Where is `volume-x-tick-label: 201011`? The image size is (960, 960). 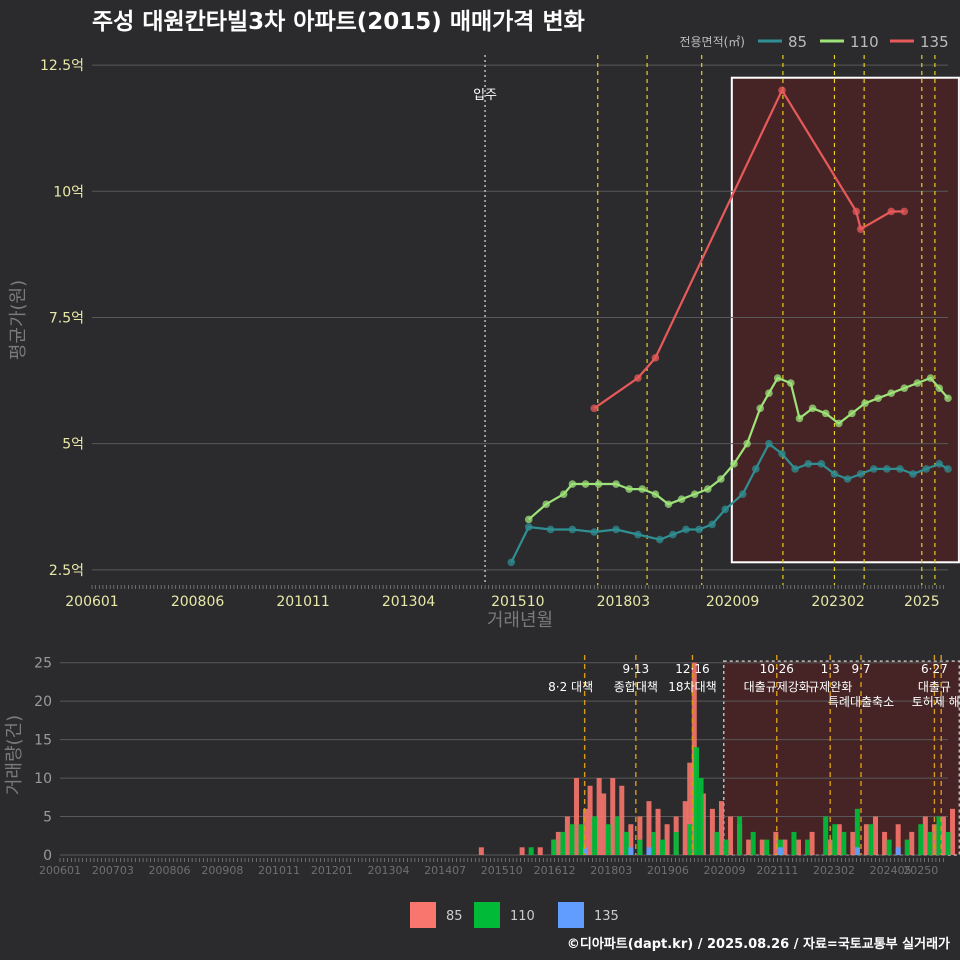
volume-x-tick-label: 201011 is located at coordinates (279, 870).